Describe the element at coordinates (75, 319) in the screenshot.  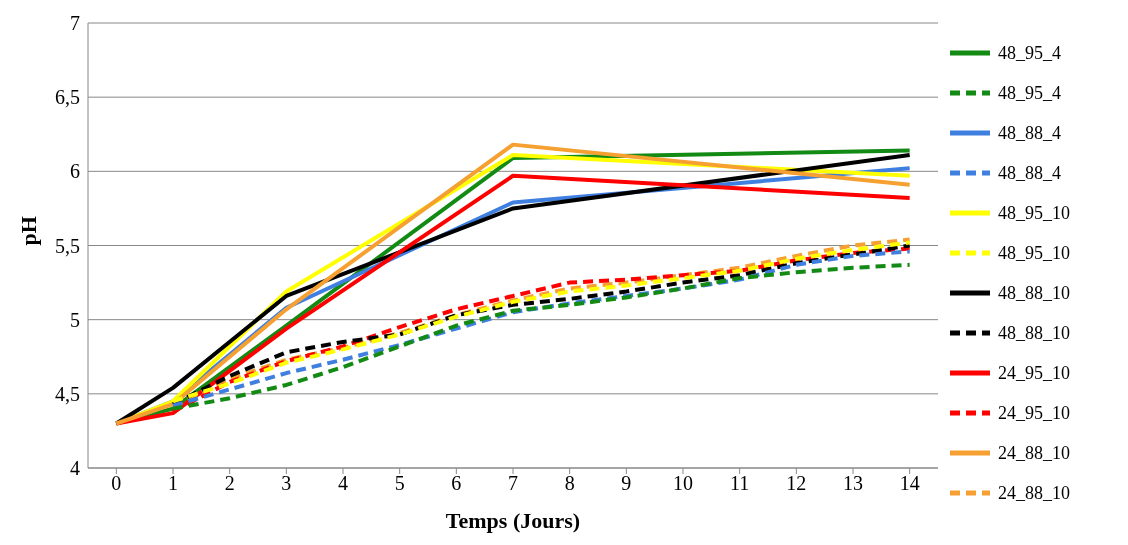
I see `y-tick-label: 5` at that location.